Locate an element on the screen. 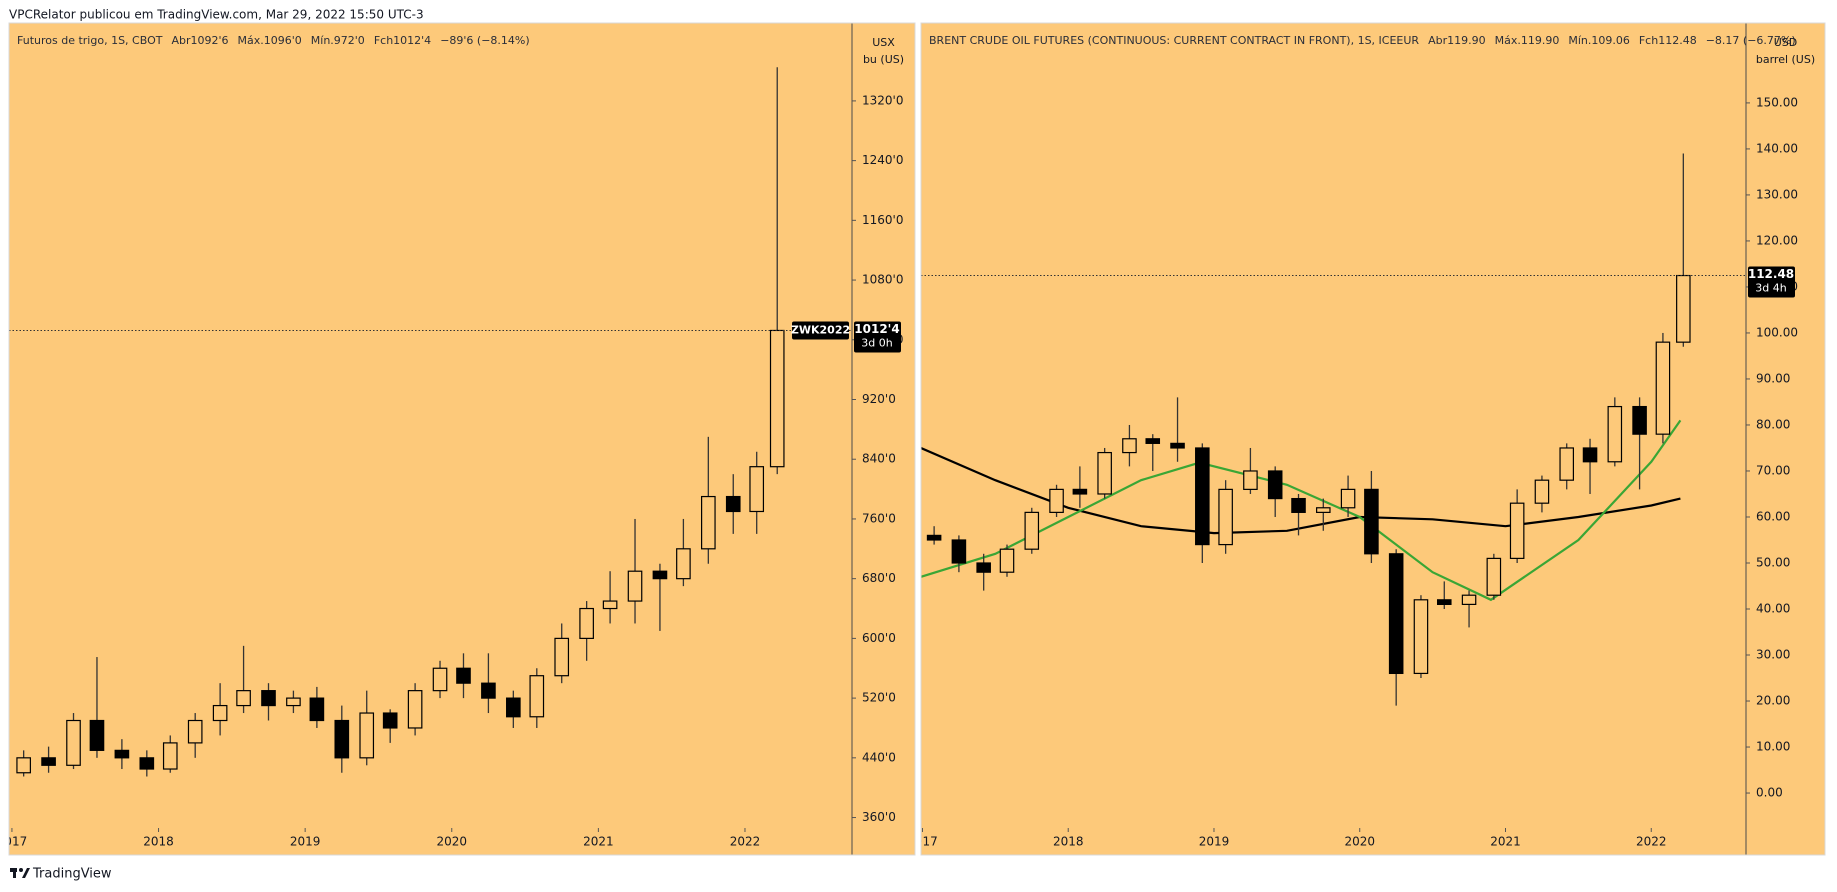 The height and width of the screenshot is (892, 1837). y-tick-label: 80.00 is located at coordinates (1773, 424).